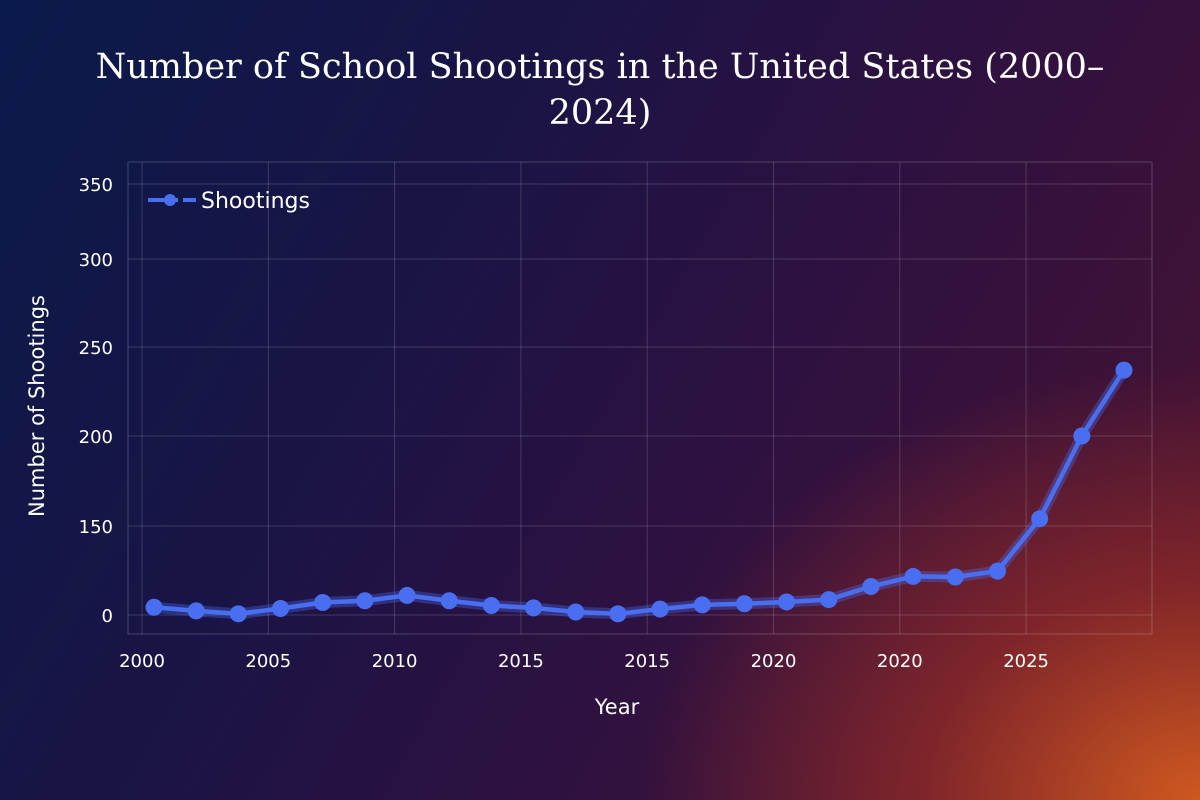  What do you see at coordinates (617, 707) in the screenshot?
I see `x-axis-label: Year` at bounding box center [617, 707].